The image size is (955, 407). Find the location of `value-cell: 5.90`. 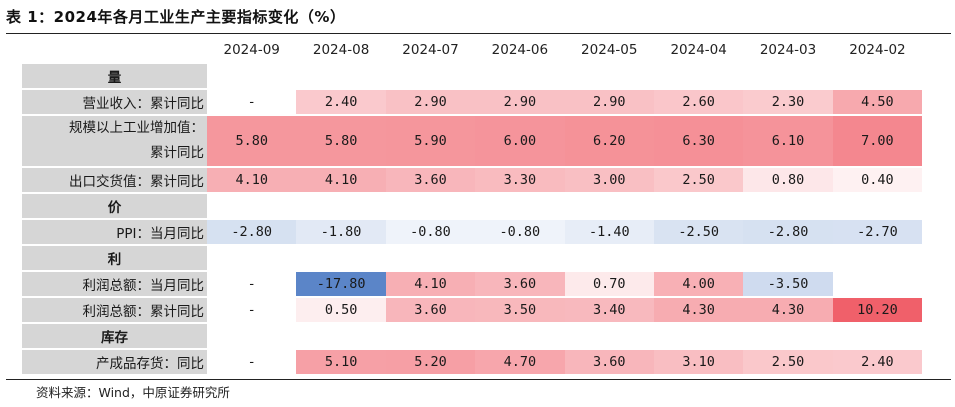

value-cell: 5.90 is located at coordinates (430, 141).